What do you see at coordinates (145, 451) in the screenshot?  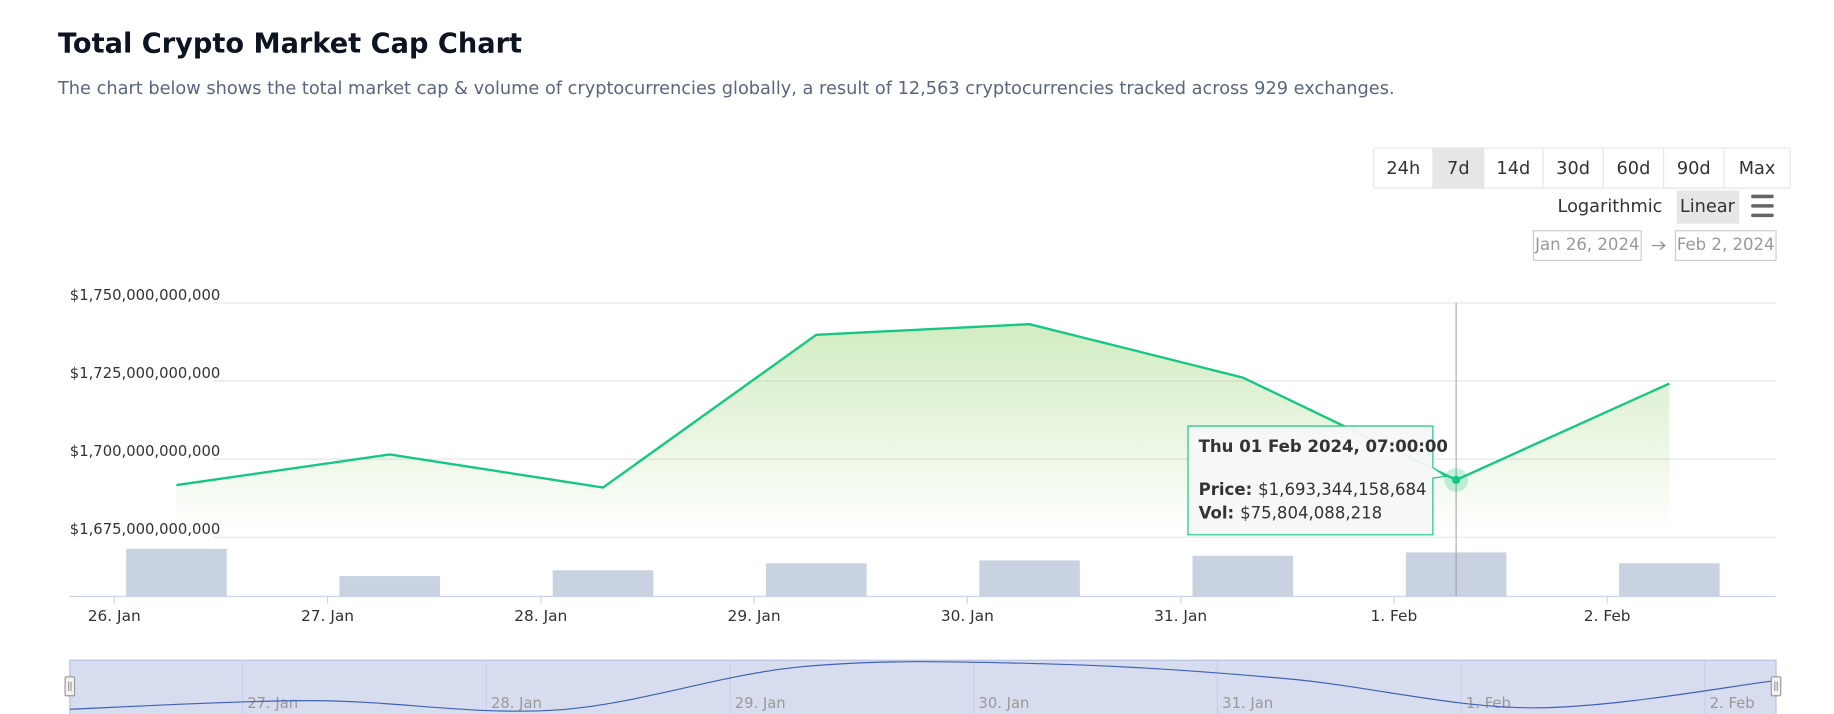 I see `y-tick-label: $1,700,000,000,000` at bounding box center [145, 451].